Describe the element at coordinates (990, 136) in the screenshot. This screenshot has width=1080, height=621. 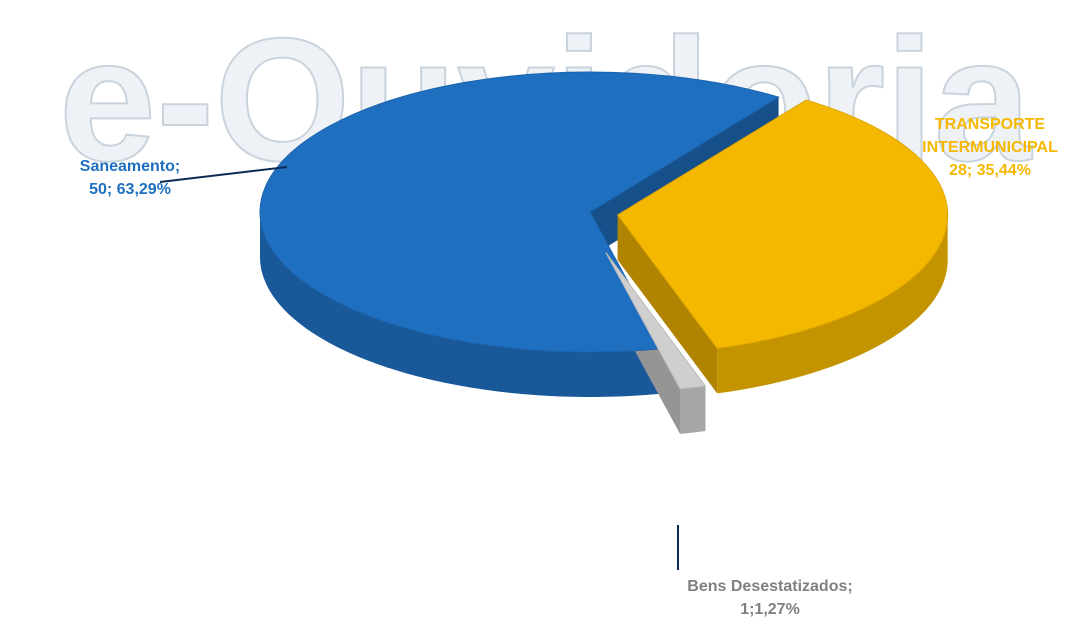
I see `category-label: TRANSPORTE INTERMUNICIPAL` at that location.